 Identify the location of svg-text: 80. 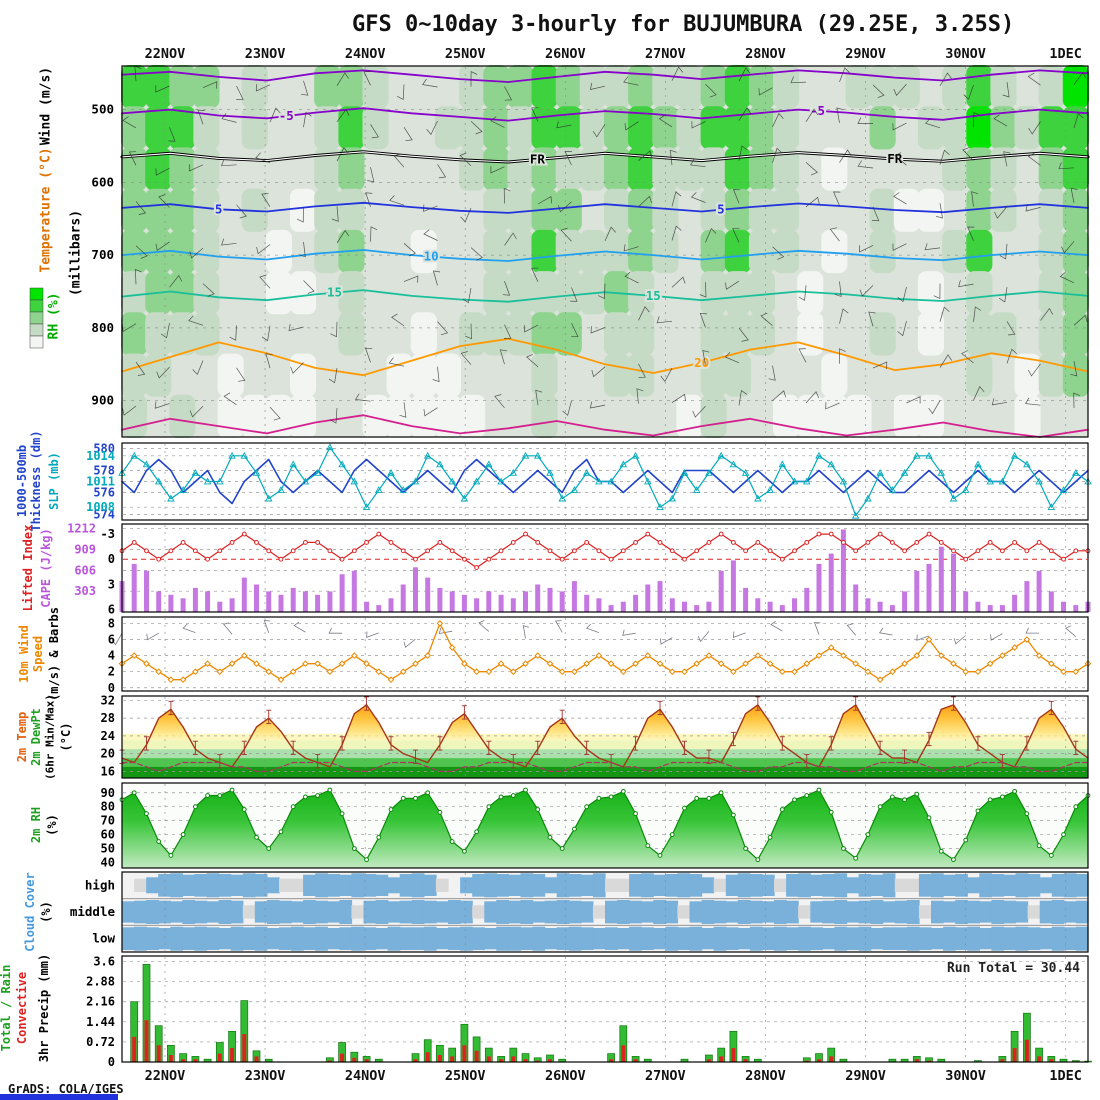
(108, 807).